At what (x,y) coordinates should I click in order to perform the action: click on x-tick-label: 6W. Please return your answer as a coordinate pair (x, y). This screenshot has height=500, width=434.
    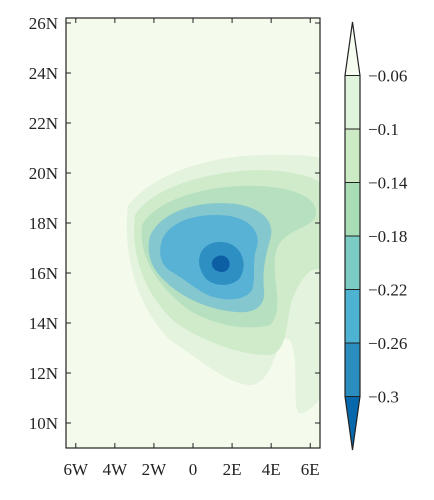
    Looking at the image, I should click on (76, 469).